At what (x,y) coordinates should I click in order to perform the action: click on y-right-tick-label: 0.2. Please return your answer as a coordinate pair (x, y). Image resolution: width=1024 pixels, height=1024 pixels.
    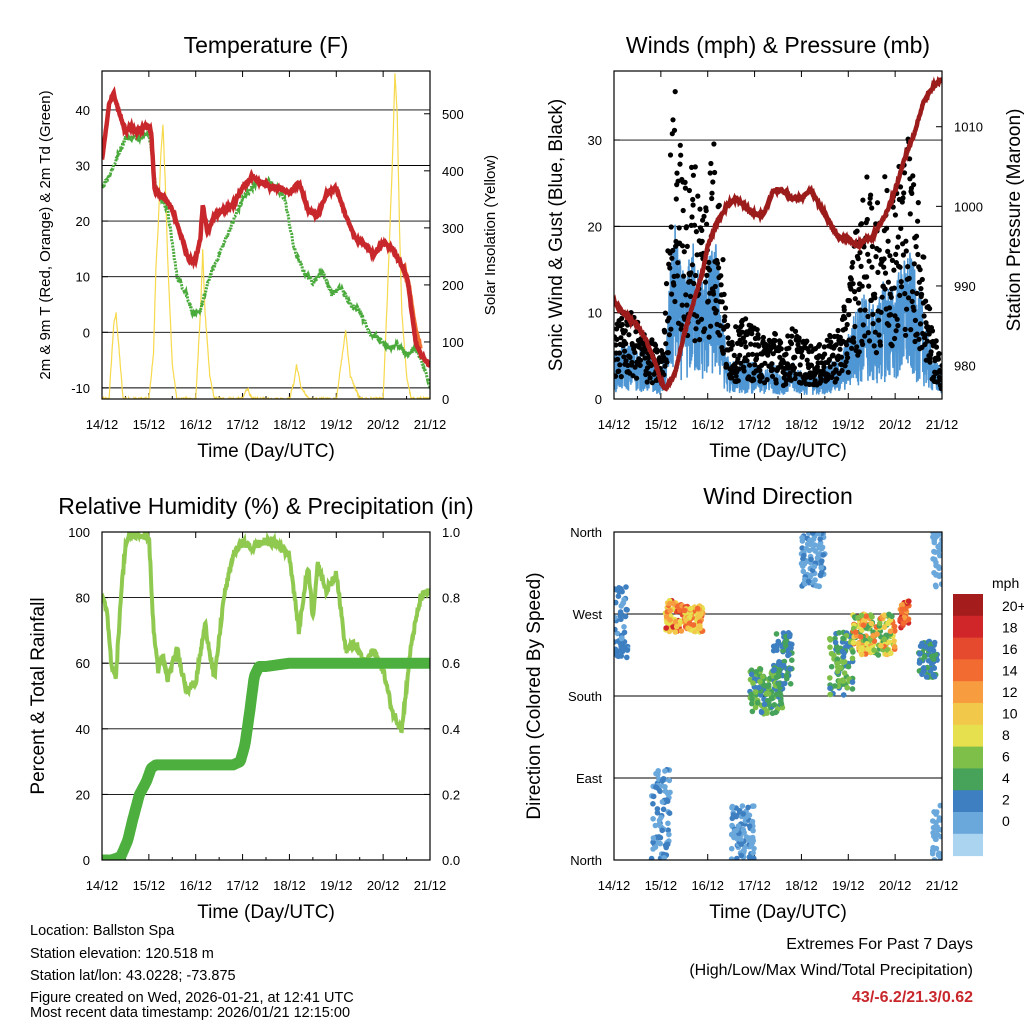
    Looking at the image, I should click on (451, 794).